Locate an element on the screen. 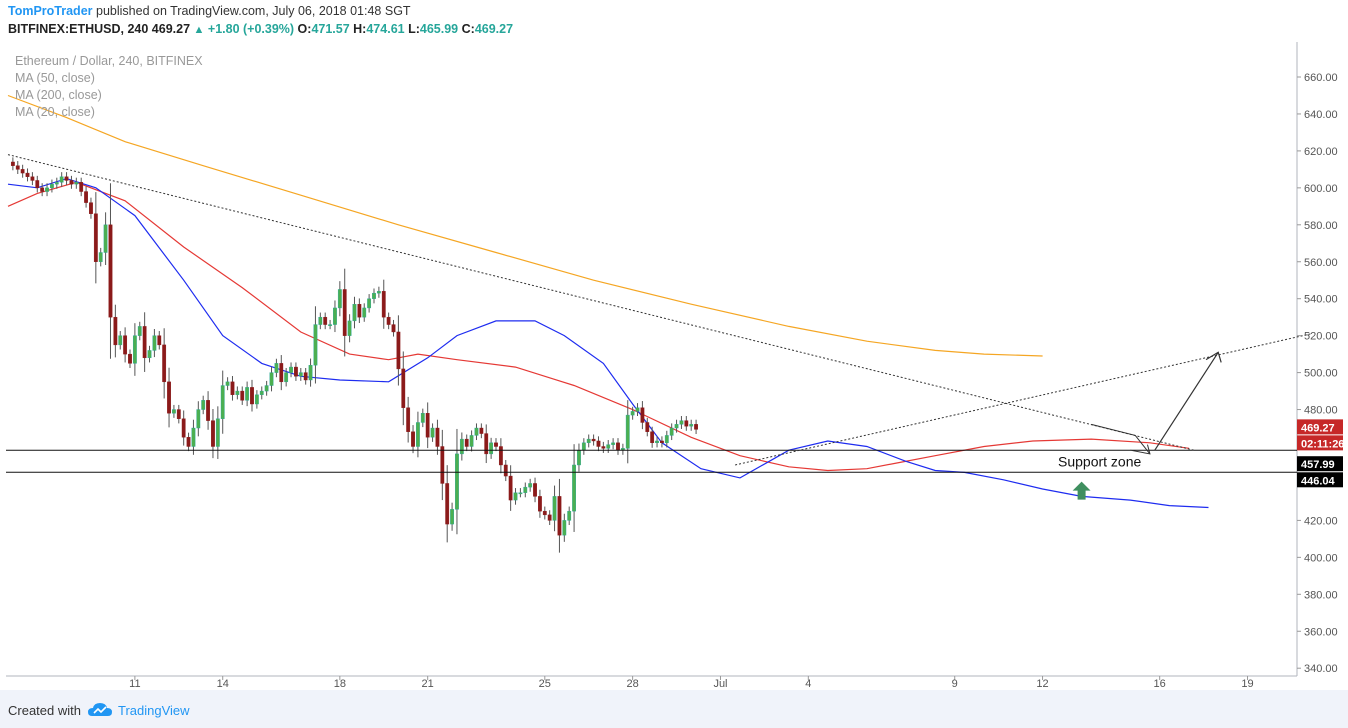 Image resolution: width=1348 pixels, height=728 pixels. y-tick-label: 420.00 is located at coordinates (1321, 521).